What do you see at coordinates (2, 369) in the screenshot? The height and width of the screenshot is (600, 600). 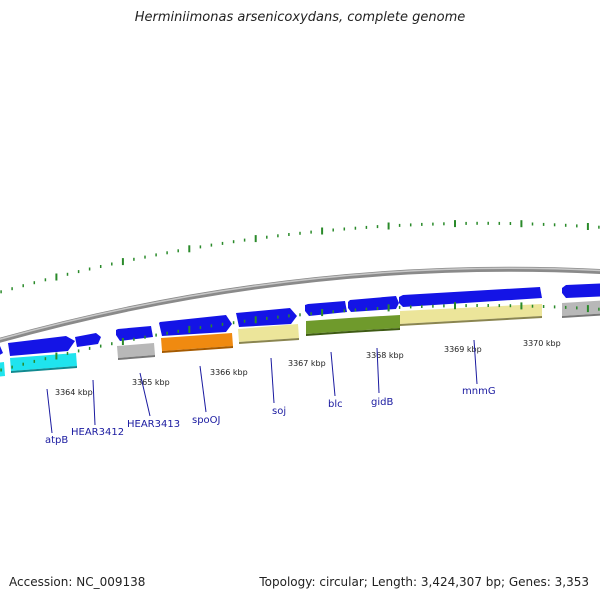 I see `gene-bar-atpB-left` at bounding box center [2, 369].